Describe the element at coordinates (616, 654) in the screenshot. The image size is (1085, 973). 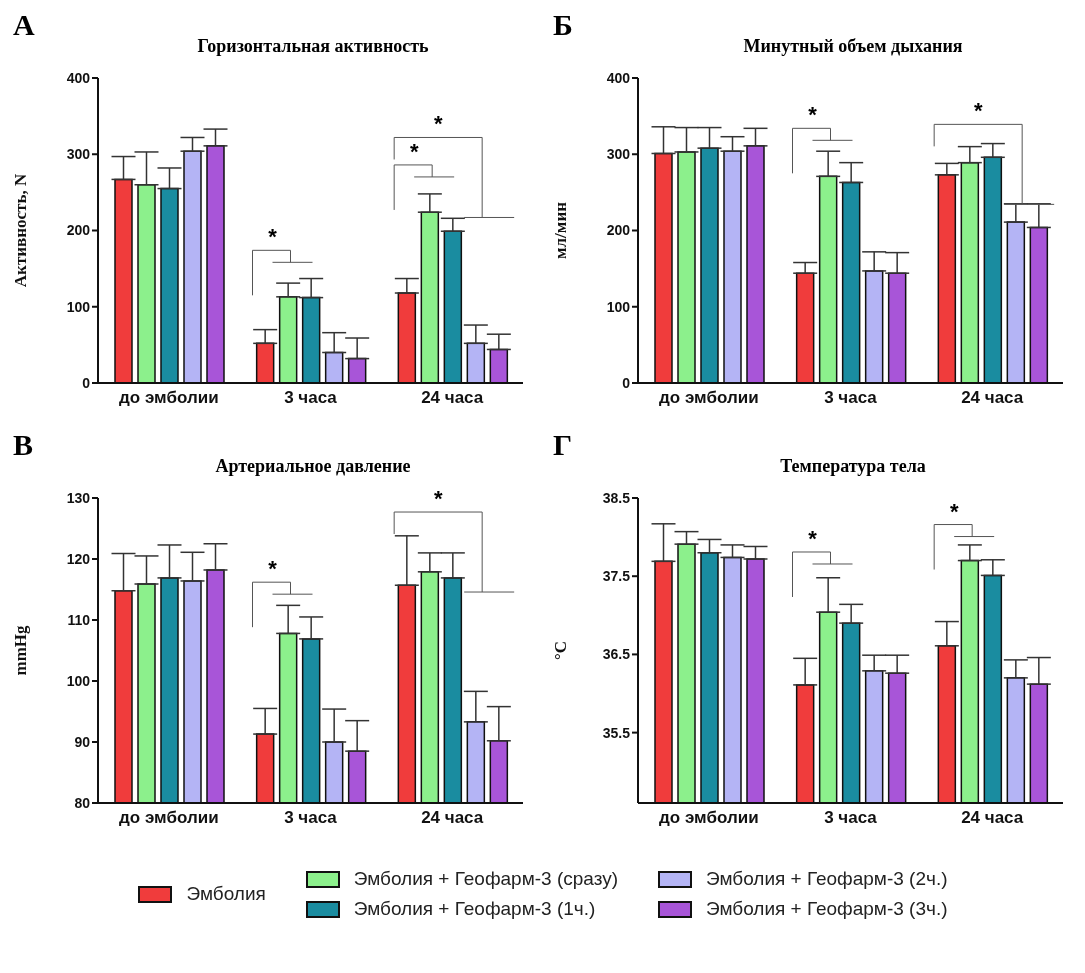
I see `y-tick-label: 36.5` at that location.